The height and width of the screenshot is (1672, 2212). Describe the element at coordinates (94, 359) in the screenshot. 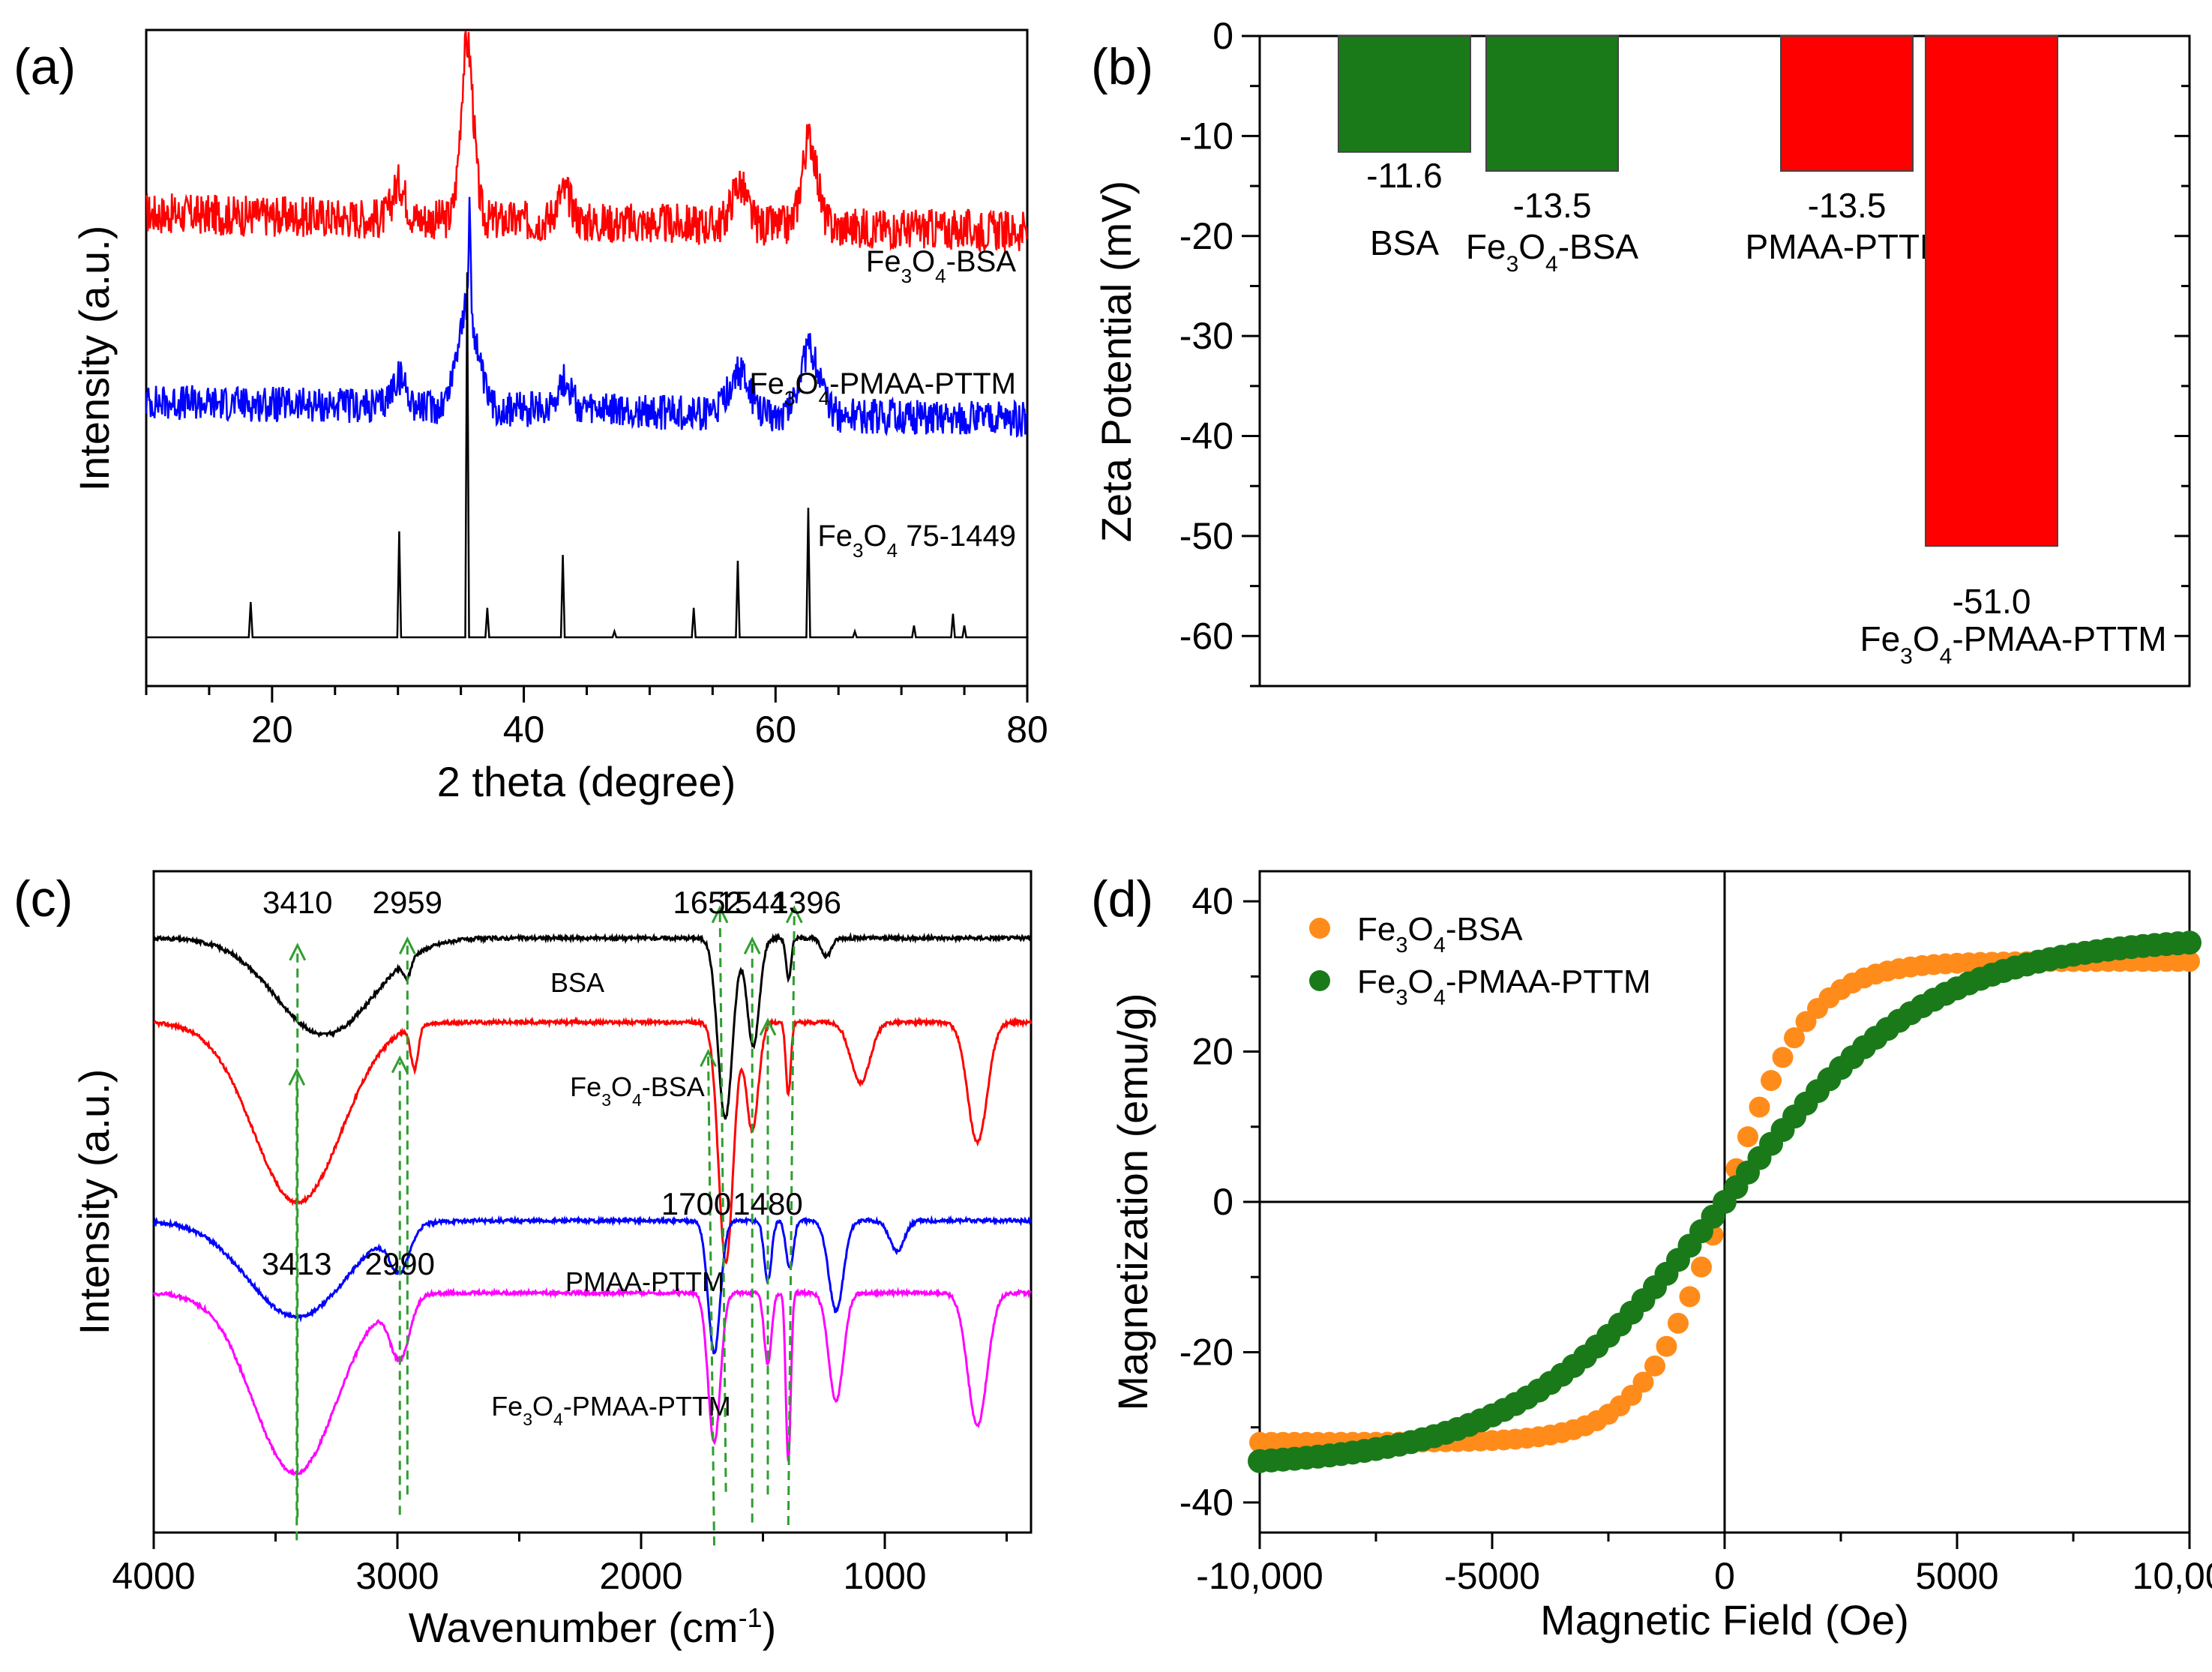

I see `panel-a-ylabel: Intensity (a.u.)` at that location.